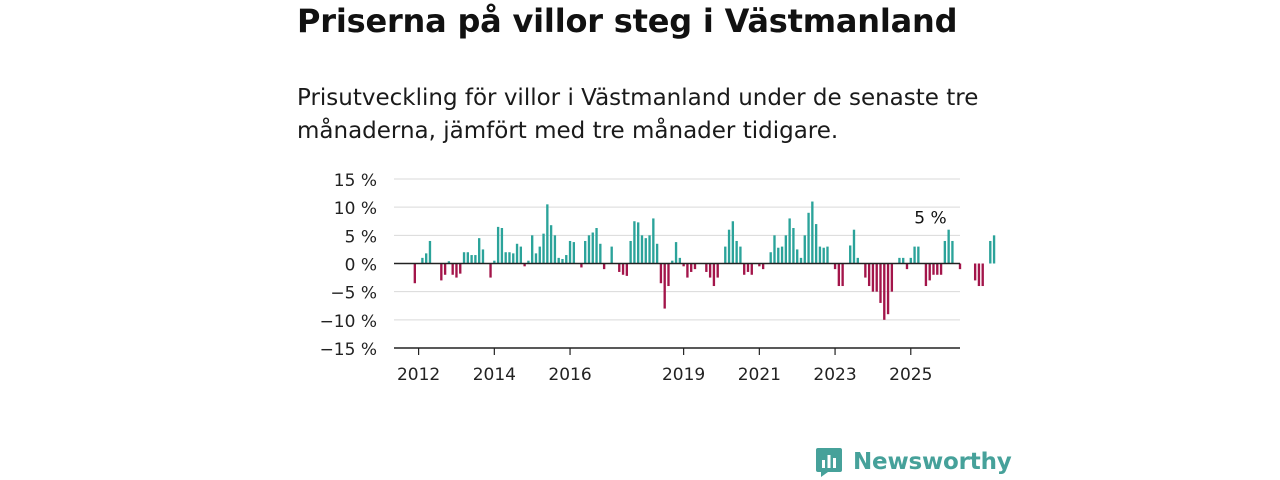 This screenshot has height=480, width=1280. I want to click on axes, so click(677, 308).